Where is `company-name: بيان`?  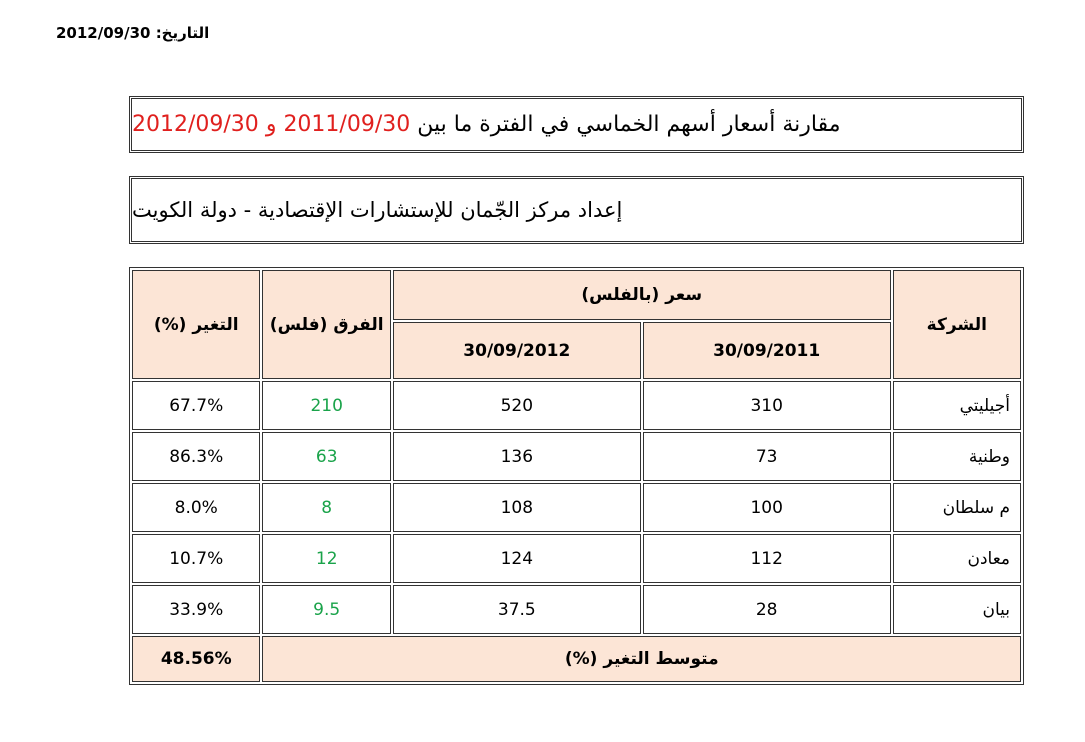
company-name: بيان is located at coordinates (956, 609).